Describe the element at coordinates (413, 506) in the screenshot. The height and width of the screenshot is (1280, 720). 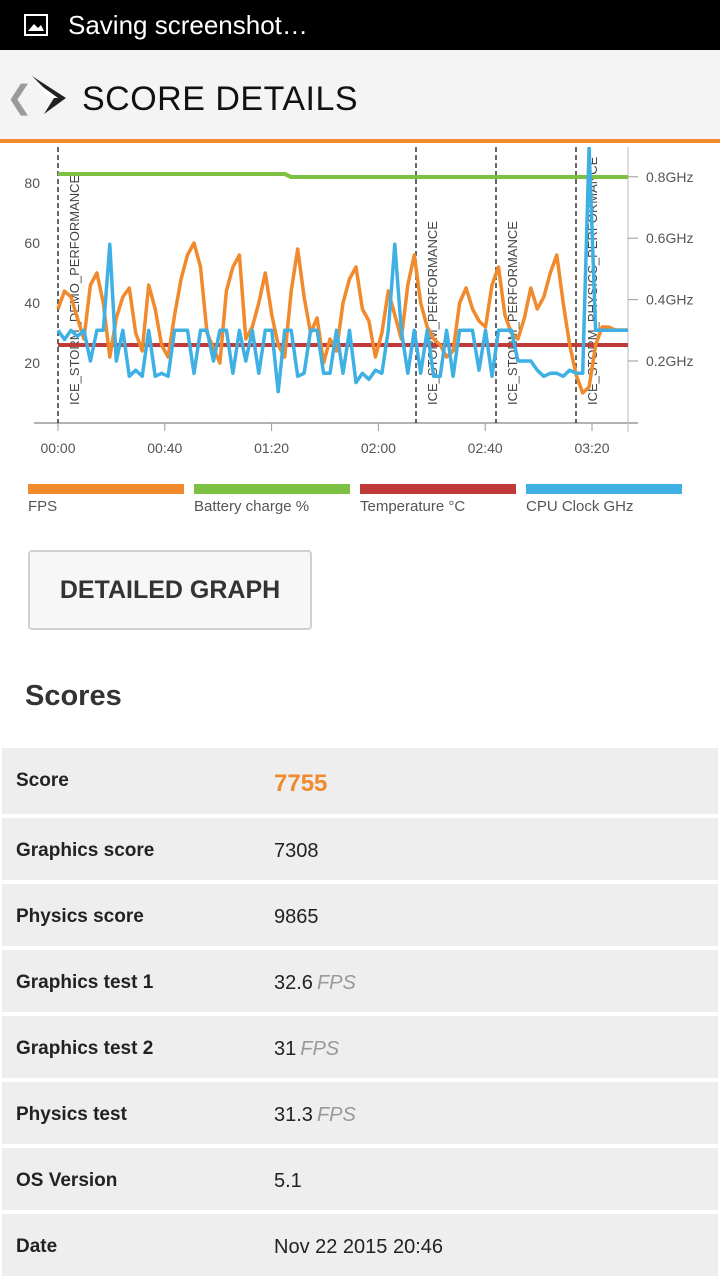
I see `legend-label: Temperature °C` at that location.